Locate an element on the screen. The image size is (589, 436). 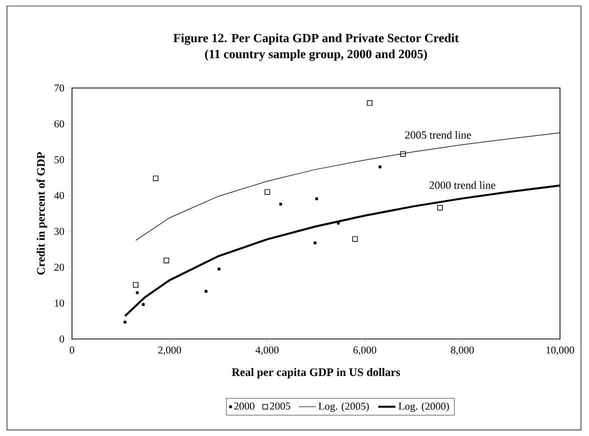
x-tick-label: 6,000 is located at coordinates (364, 351).